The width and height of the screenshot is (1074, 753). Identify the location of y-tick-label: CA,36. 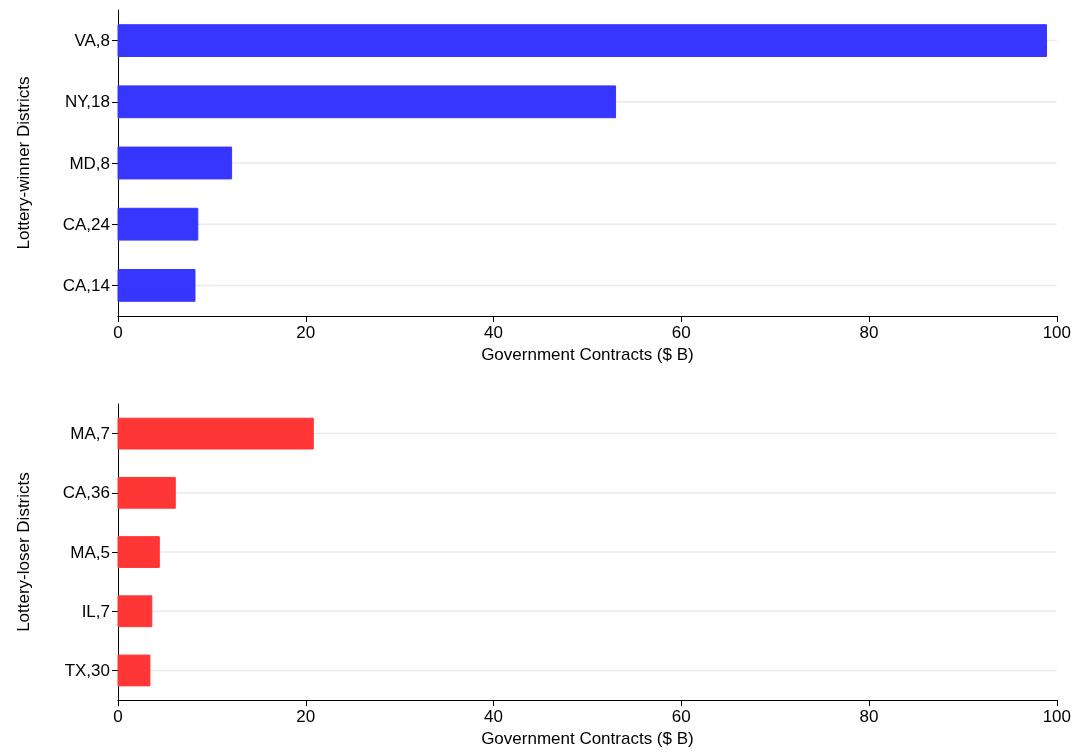
(86, 493).